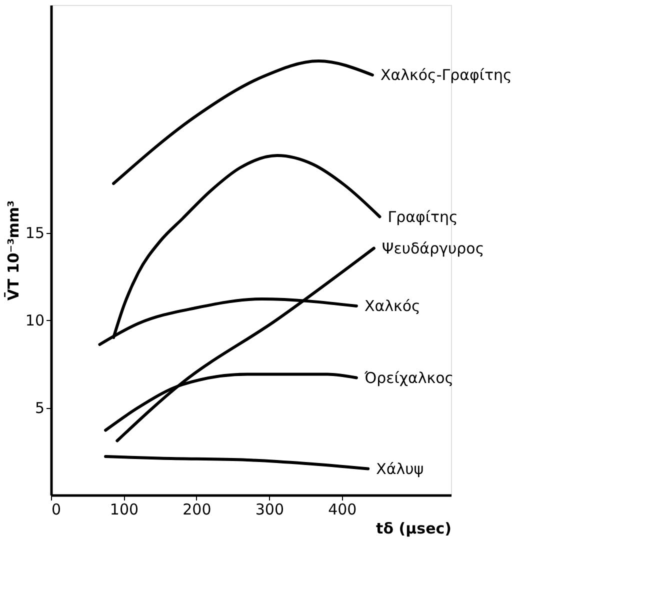 This screenshot has height=595, width=660. Describe the element at coordinates (414, 529) in the screenshot. I see `x-axis-title: tδ (μsec)` at that location.